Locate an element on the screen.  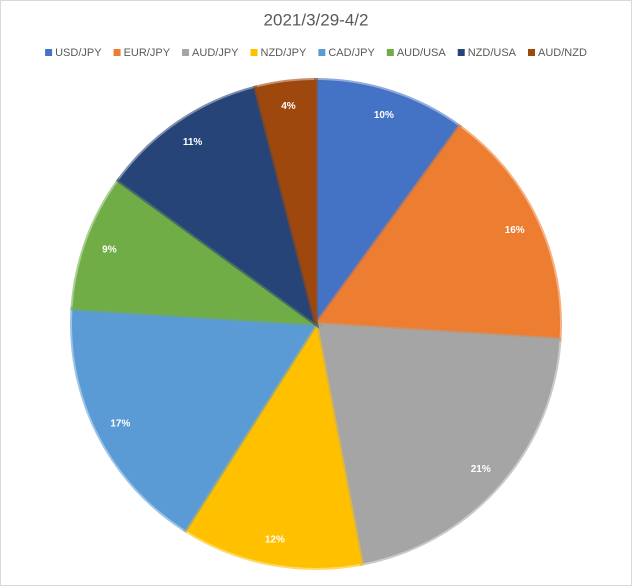
data-label: 4% is located at coordinates (288, 106).